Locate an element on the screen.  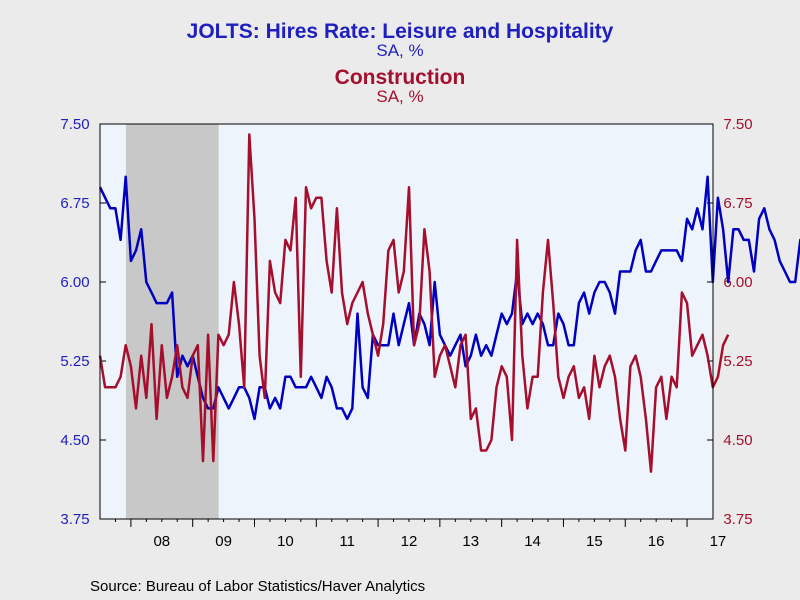
chart-title-right: Construction is located at coordinates (400, 77).